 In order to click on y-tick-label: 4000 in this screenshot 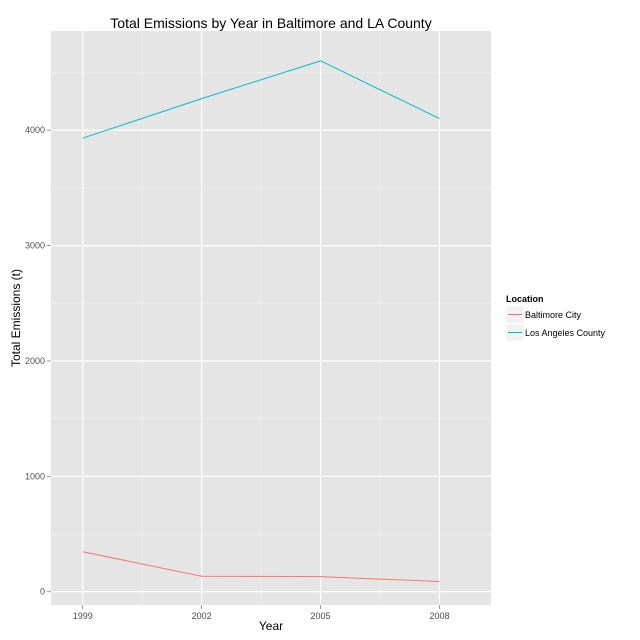, I will do `click(35, 130)`.